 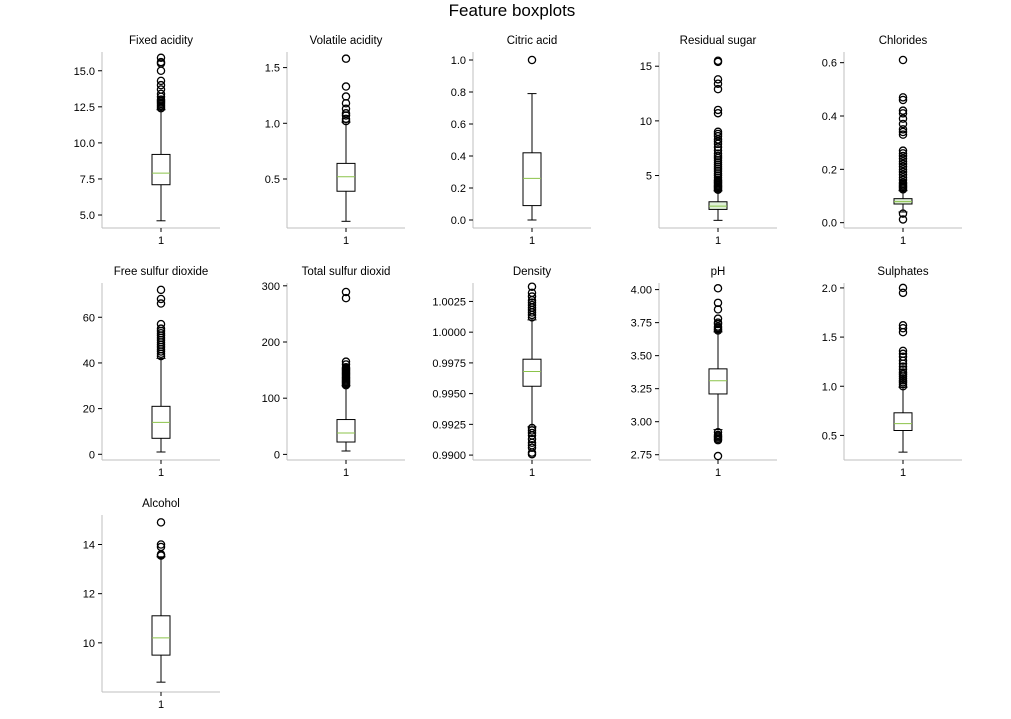 What do you see at coordinates (89, 318) in the screenshot?
I see `y-tick-label: 60` at bounding box center [89, 318].